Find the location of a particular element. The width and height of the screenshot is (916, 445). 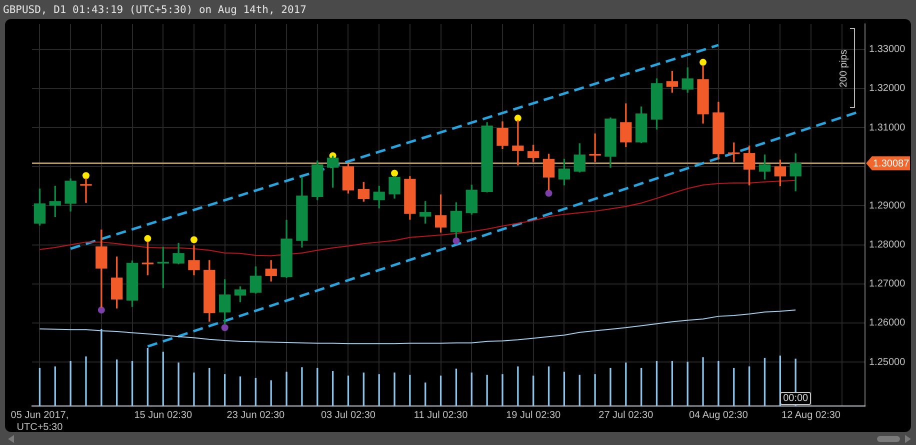

y-tick-label: 1.32000 is located at coordinates (887, 88).